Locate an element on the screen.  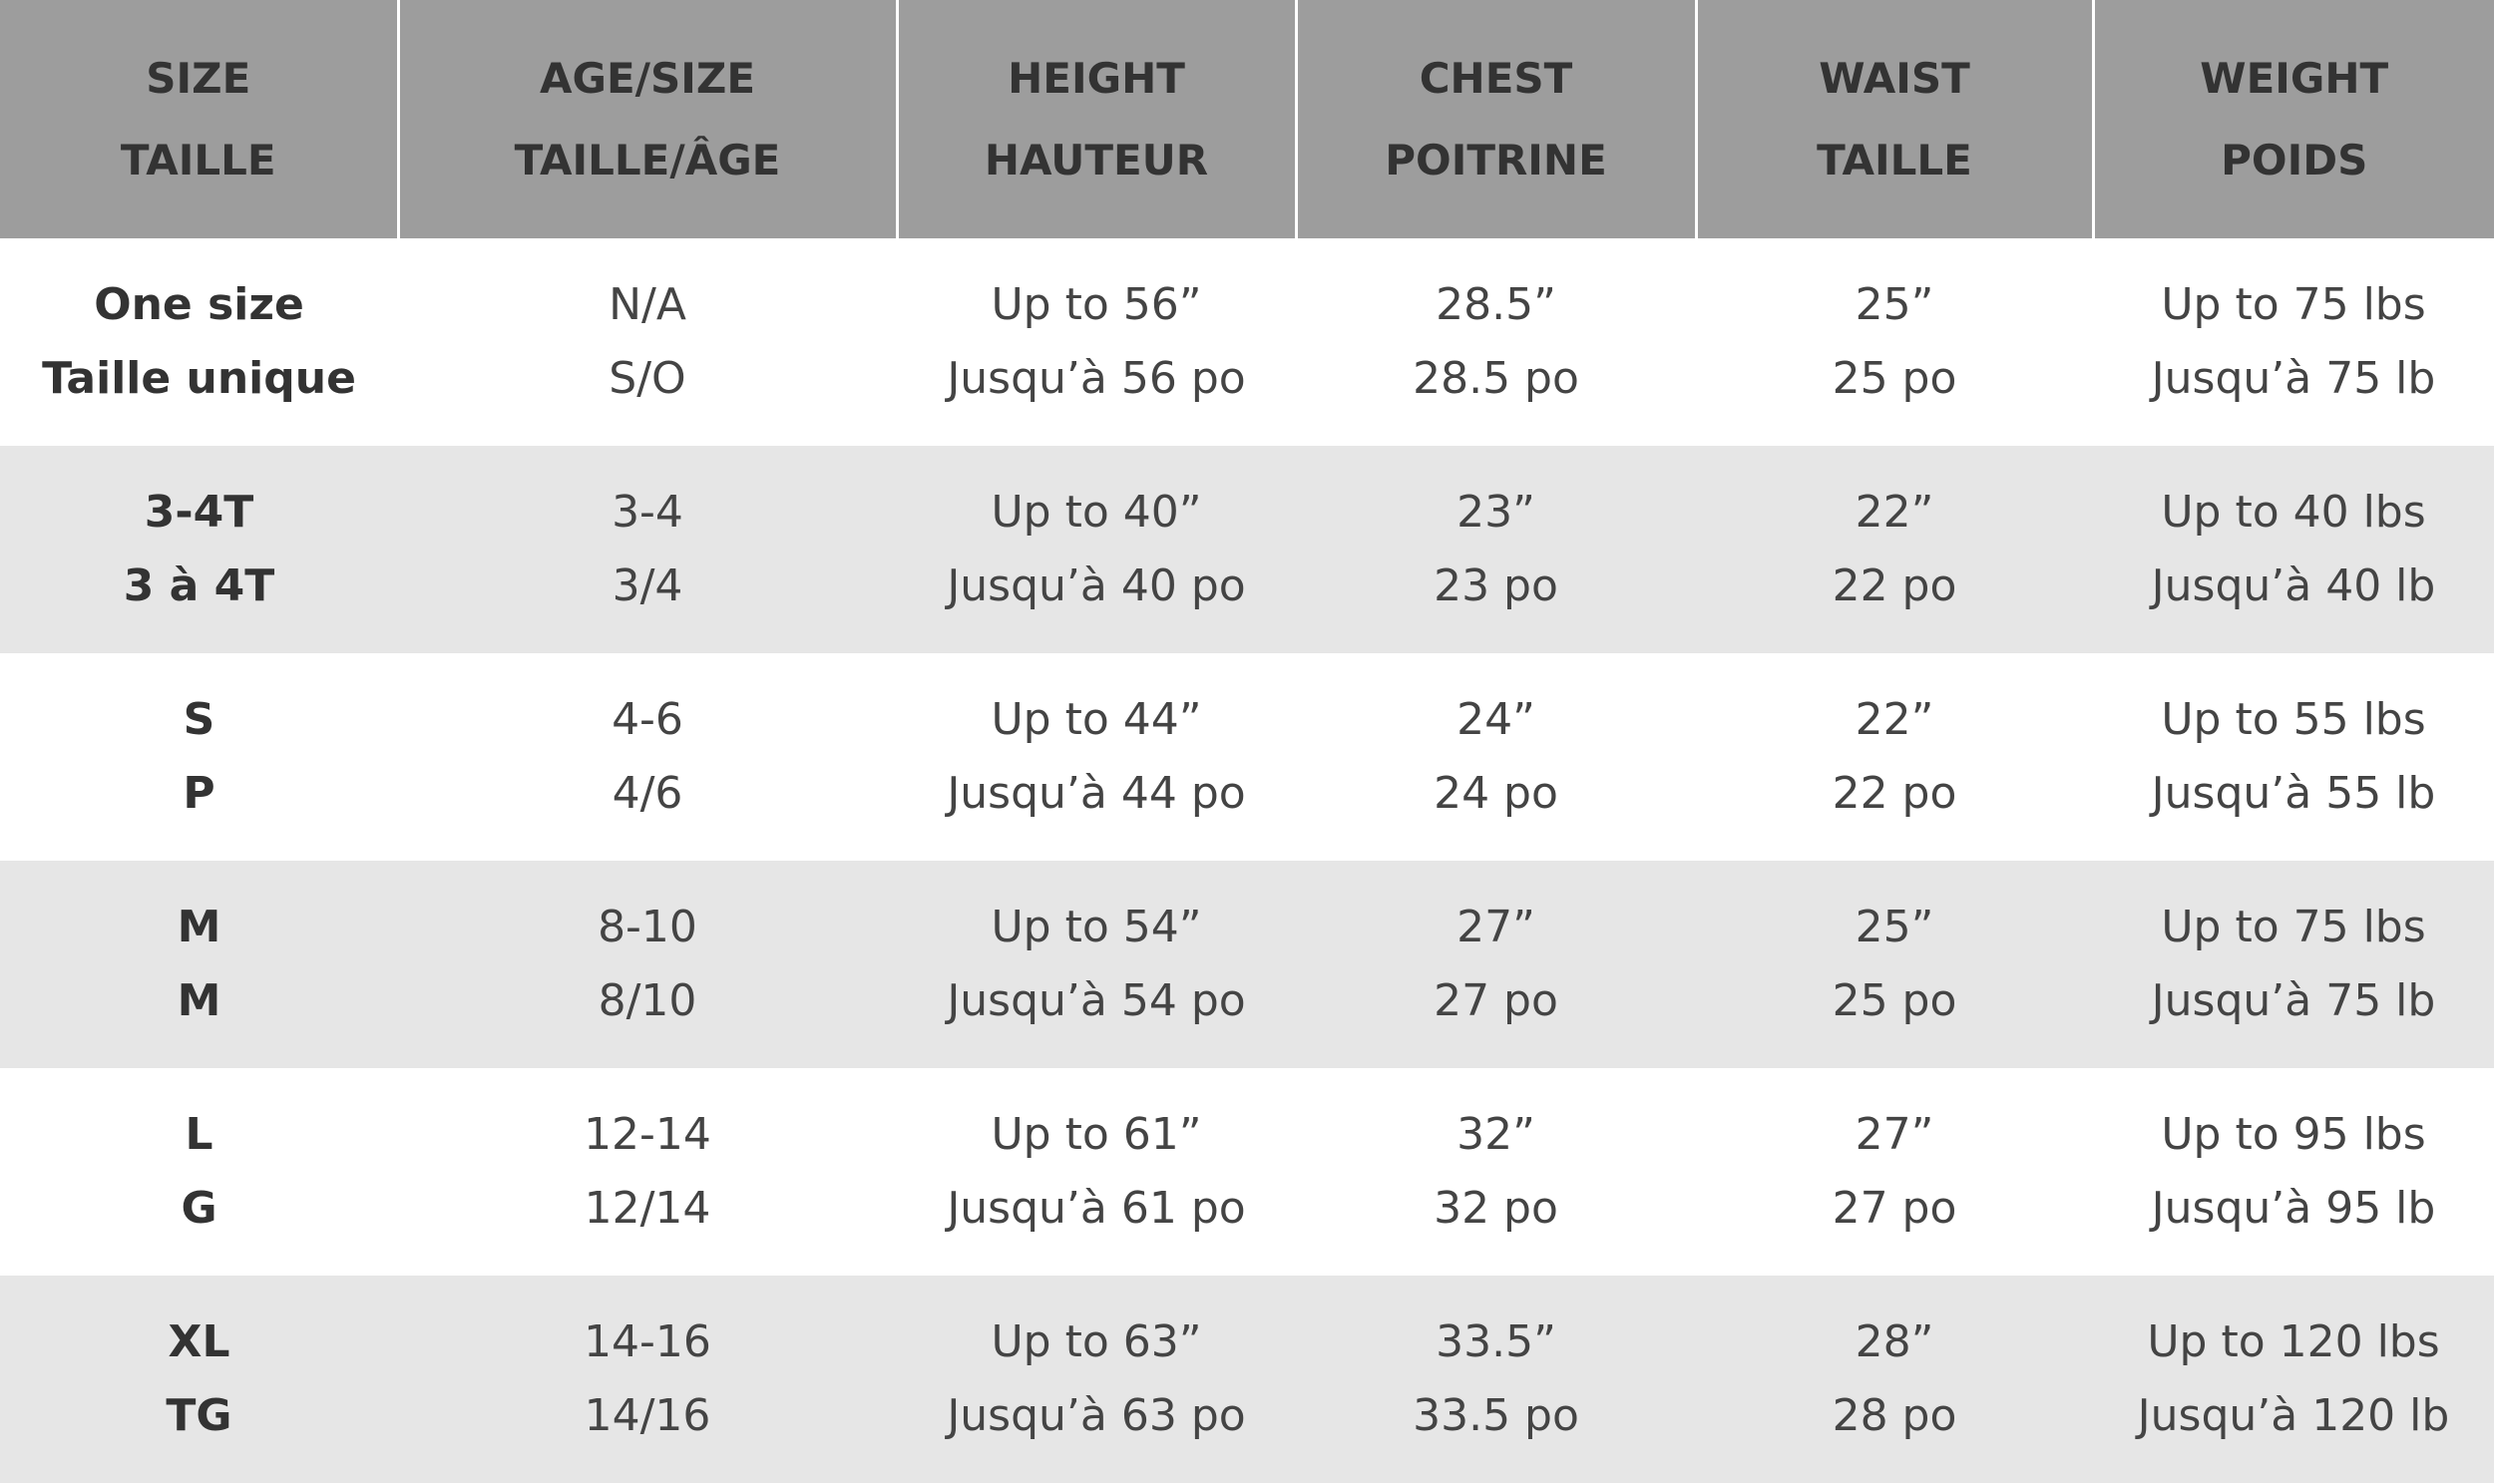
table-cell-line: 3-4 is located at coordinates (647, 512).